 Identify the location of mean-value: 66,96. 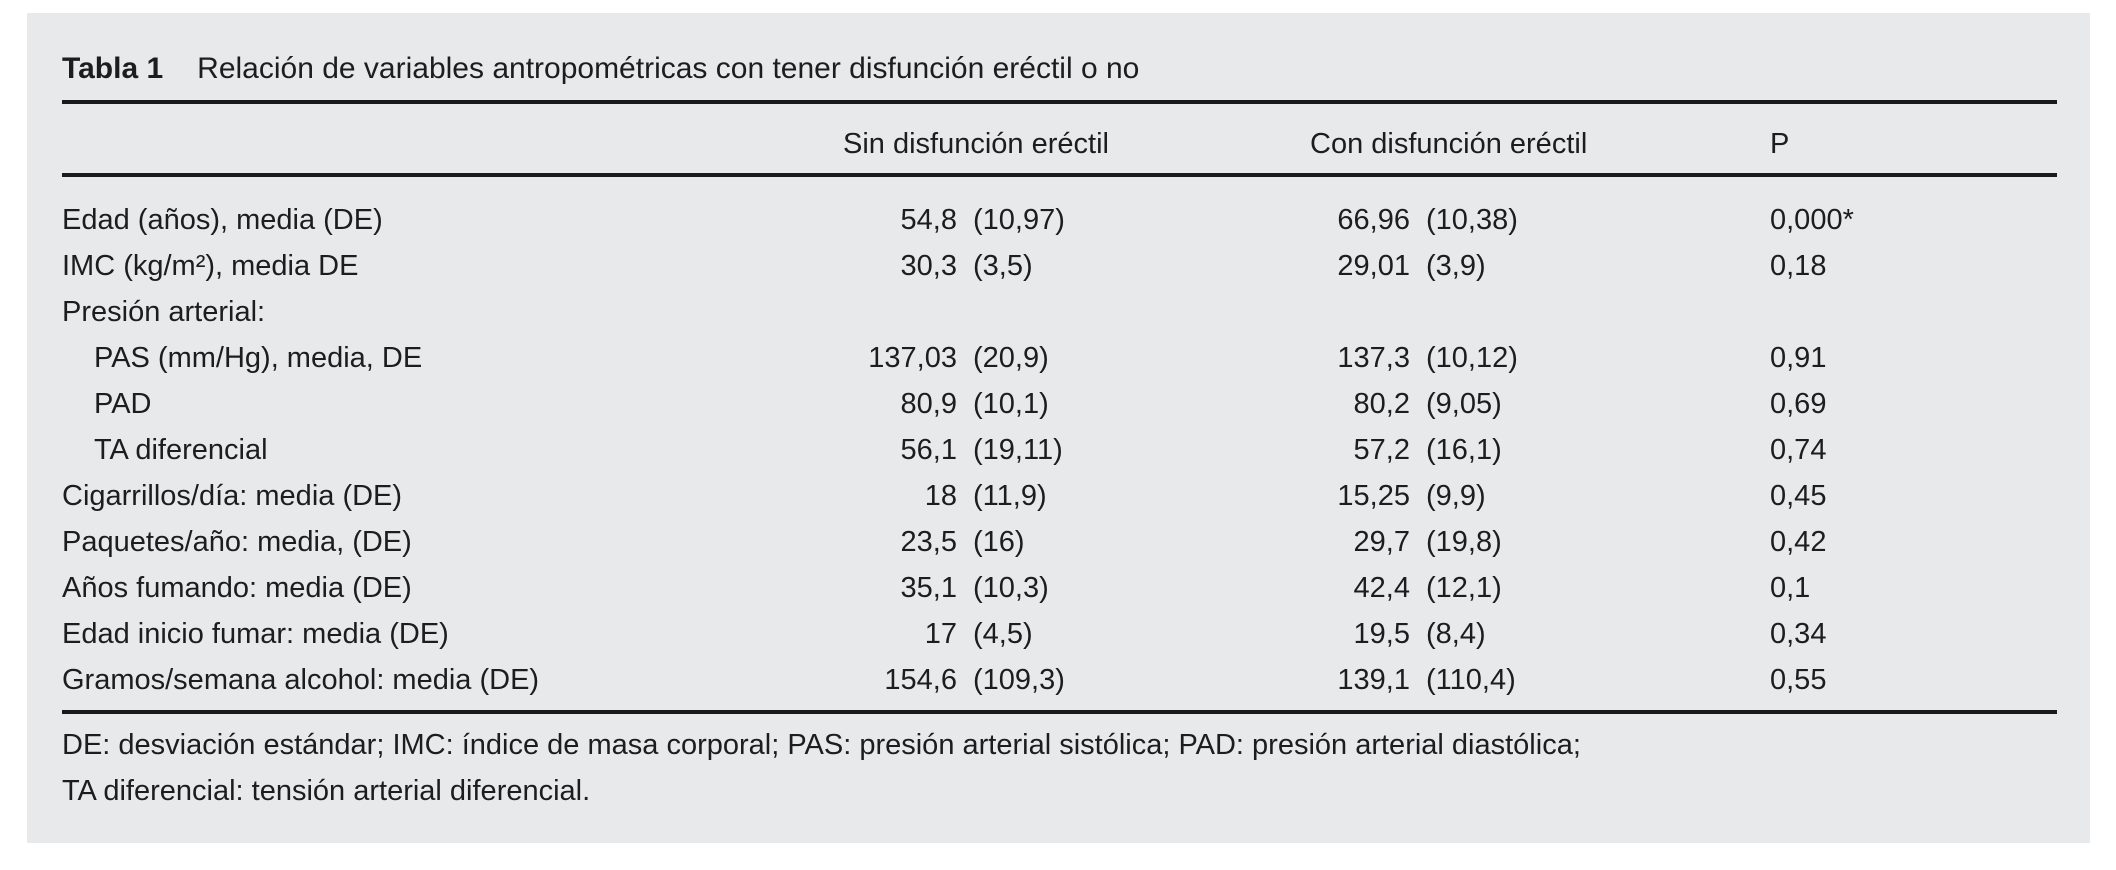
(1373, 219).